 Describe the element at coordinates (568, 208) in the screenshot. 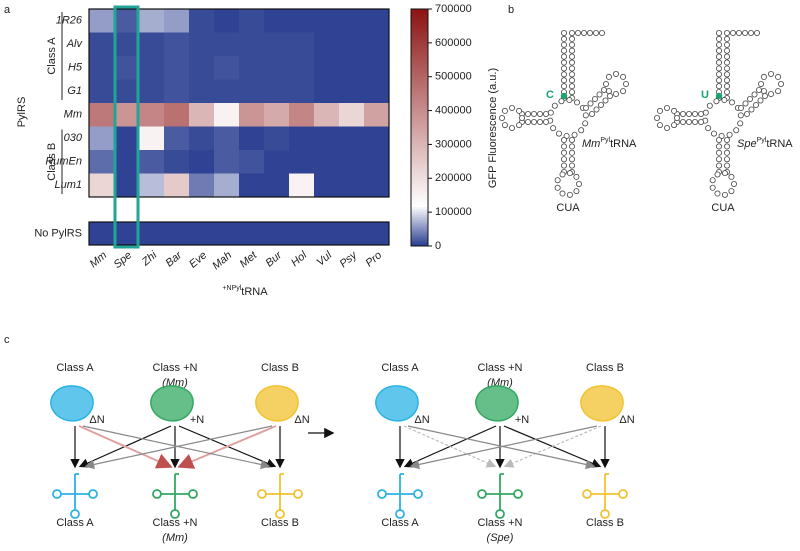

I see `anticodon-label: CUA` at that location.